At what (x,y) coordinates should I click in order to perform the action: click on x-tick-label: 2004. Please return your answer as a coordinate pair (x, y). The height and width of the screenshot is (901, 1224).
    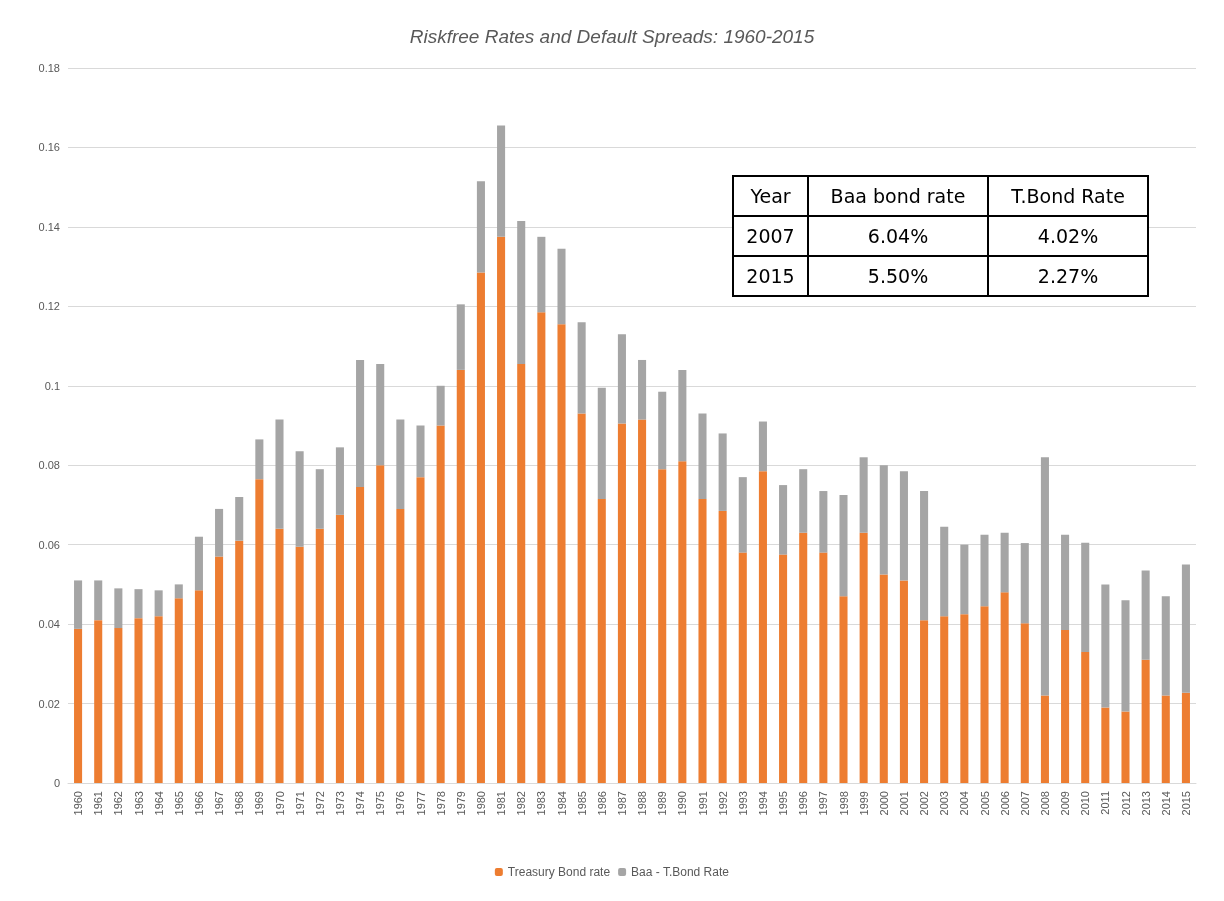
    Looking at the image, I should click on (964, 803).